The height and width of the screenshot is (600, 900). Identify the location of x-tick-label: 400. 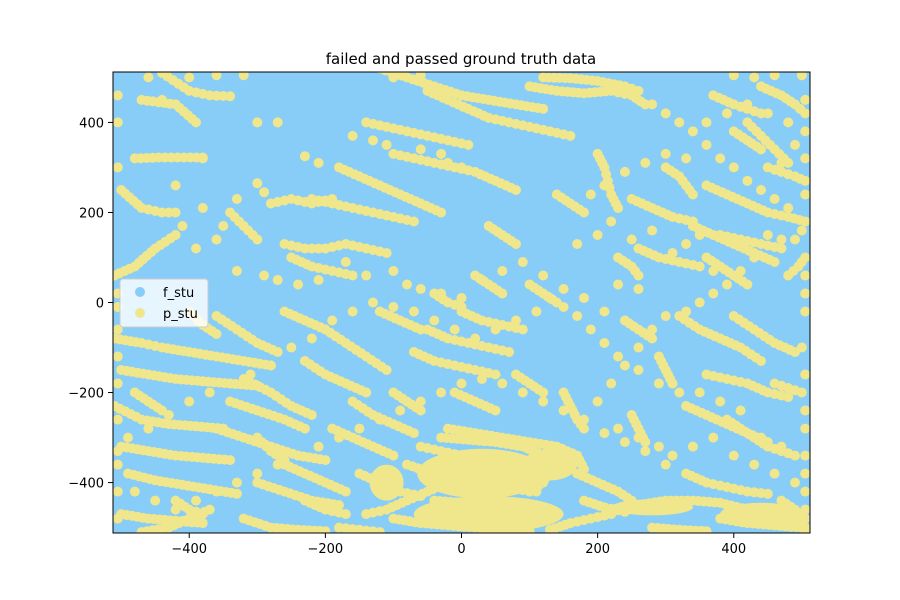
(733, 549).